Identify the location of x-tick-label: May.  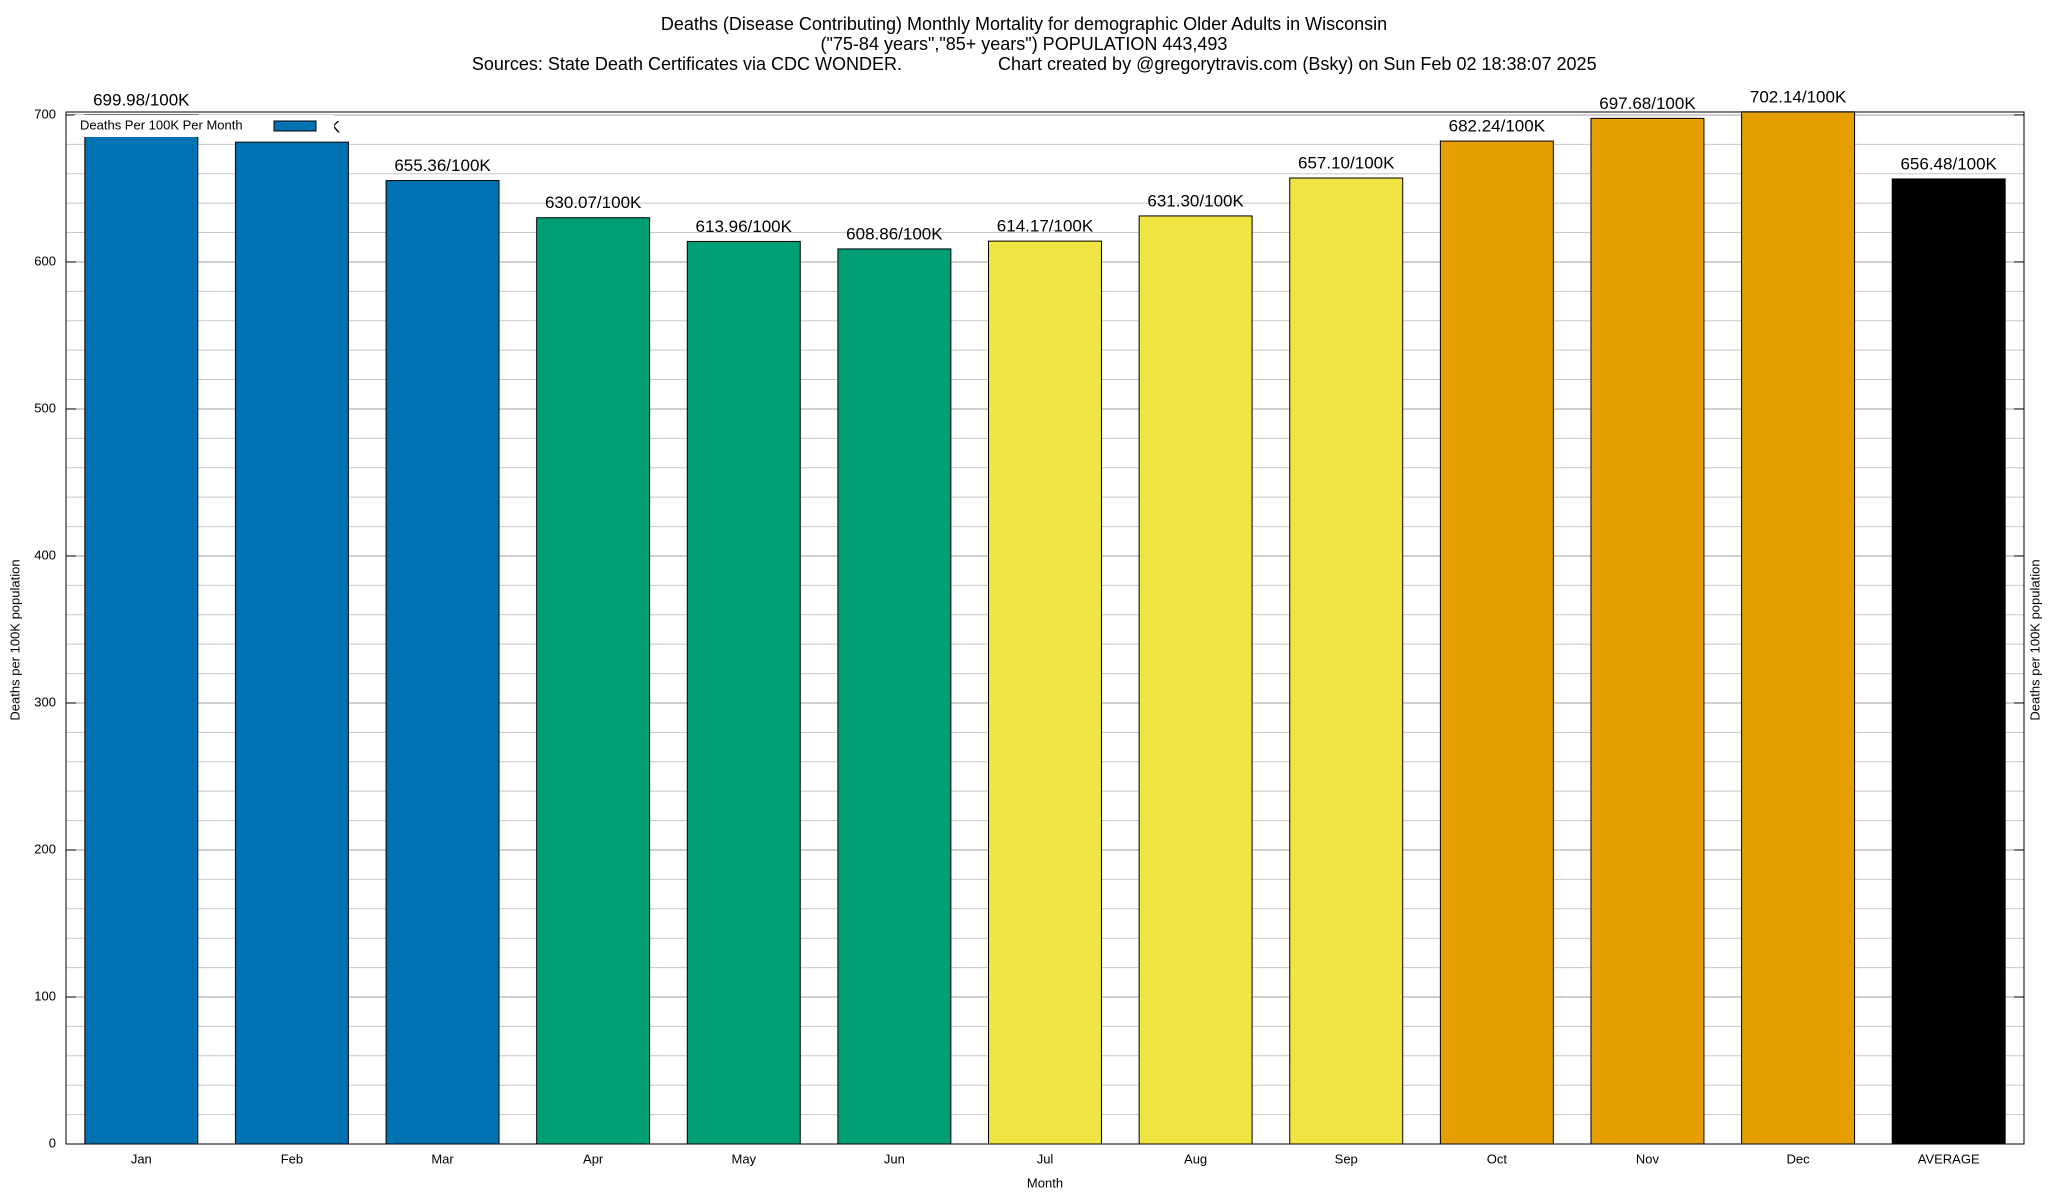
(743, 1158).